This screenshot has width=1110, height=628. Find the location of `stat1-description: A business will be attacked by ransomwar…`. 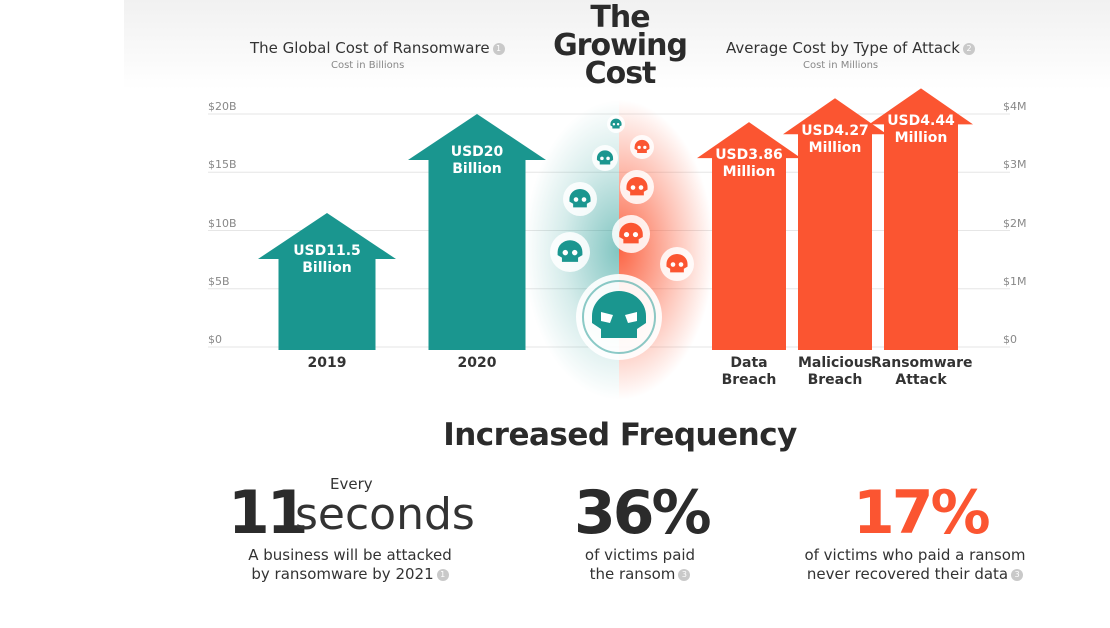

stat1-description: A business will be attacked by ransomwar… is located at coordinates (350, 564).